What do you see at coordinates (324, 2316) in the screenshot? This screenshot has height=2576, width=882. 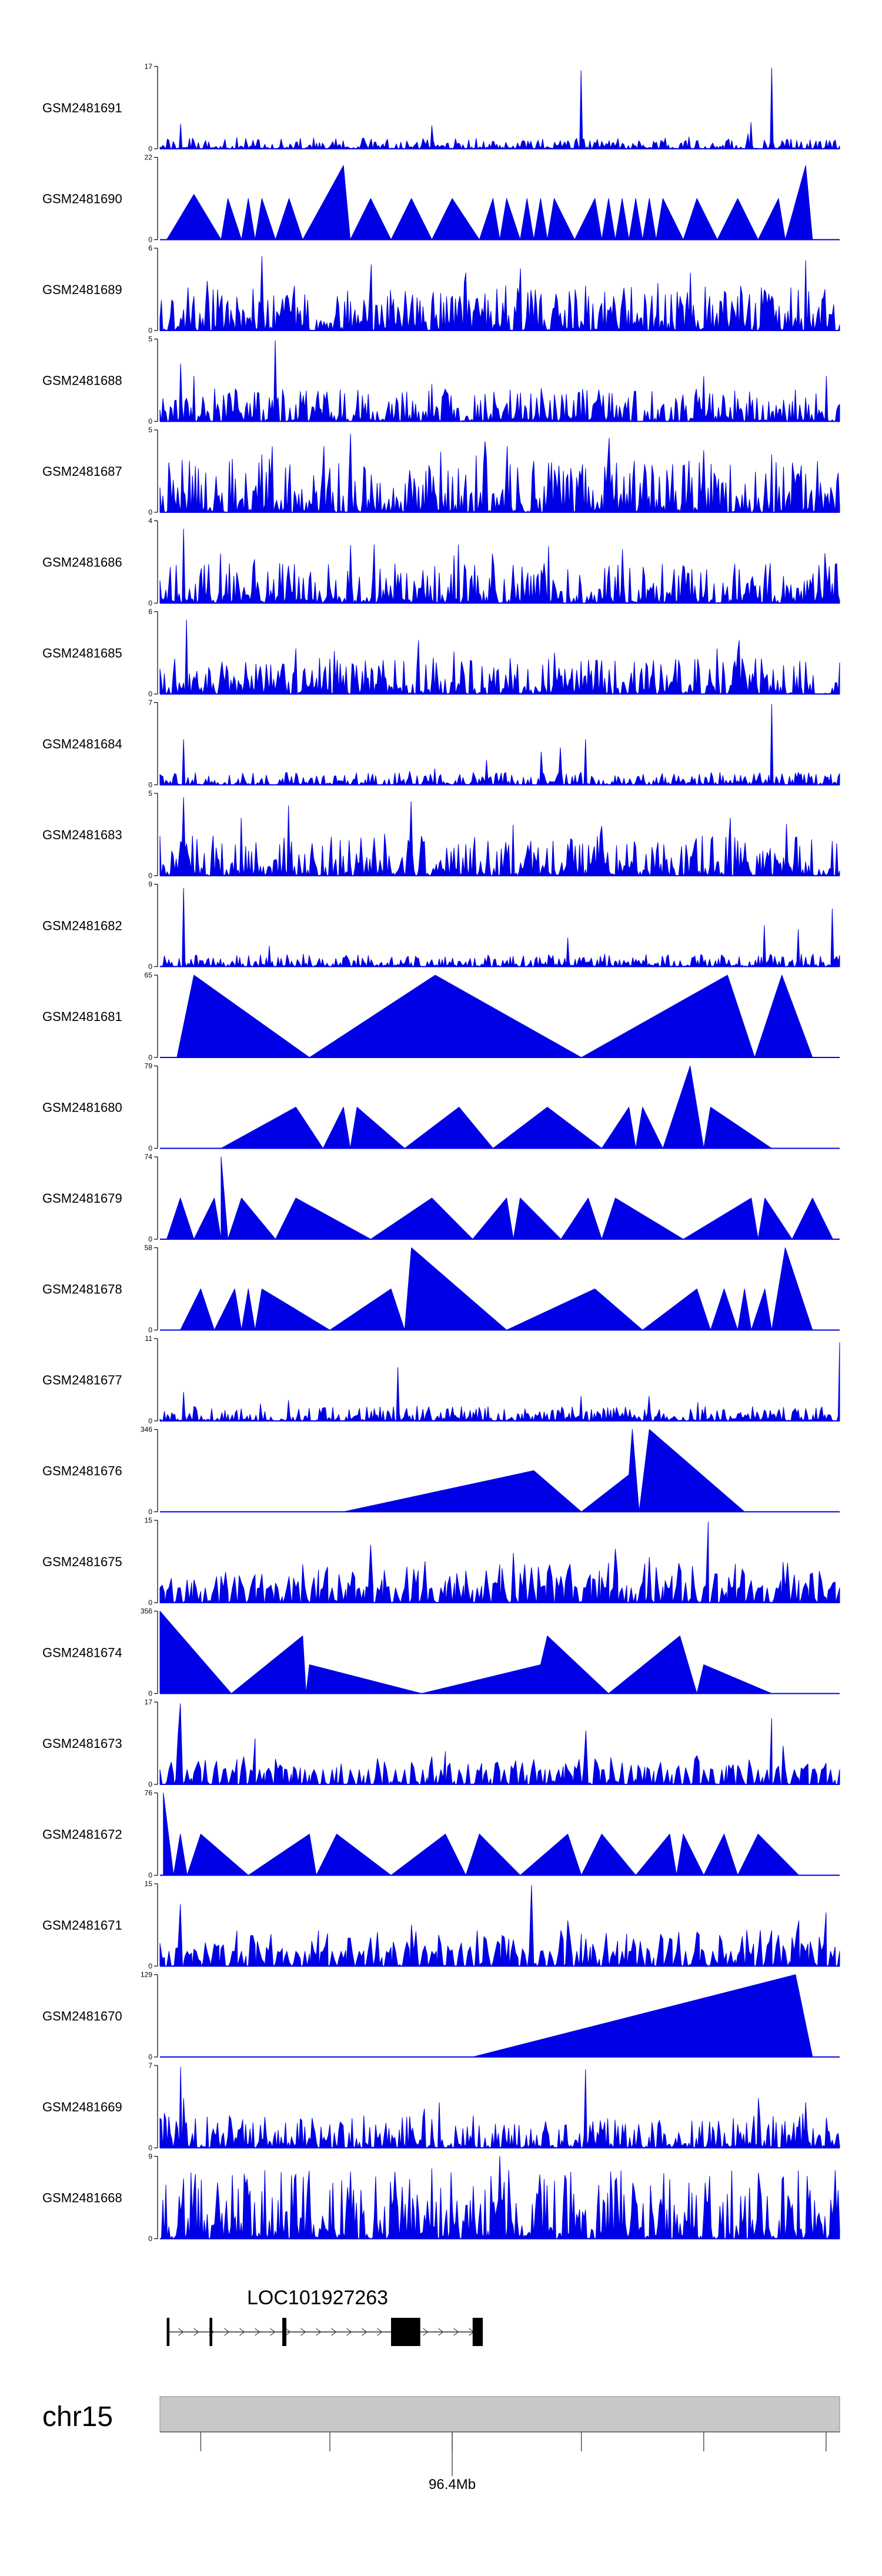 I see `gene-model: LOC101927263` at bounding box center [324, 2316].